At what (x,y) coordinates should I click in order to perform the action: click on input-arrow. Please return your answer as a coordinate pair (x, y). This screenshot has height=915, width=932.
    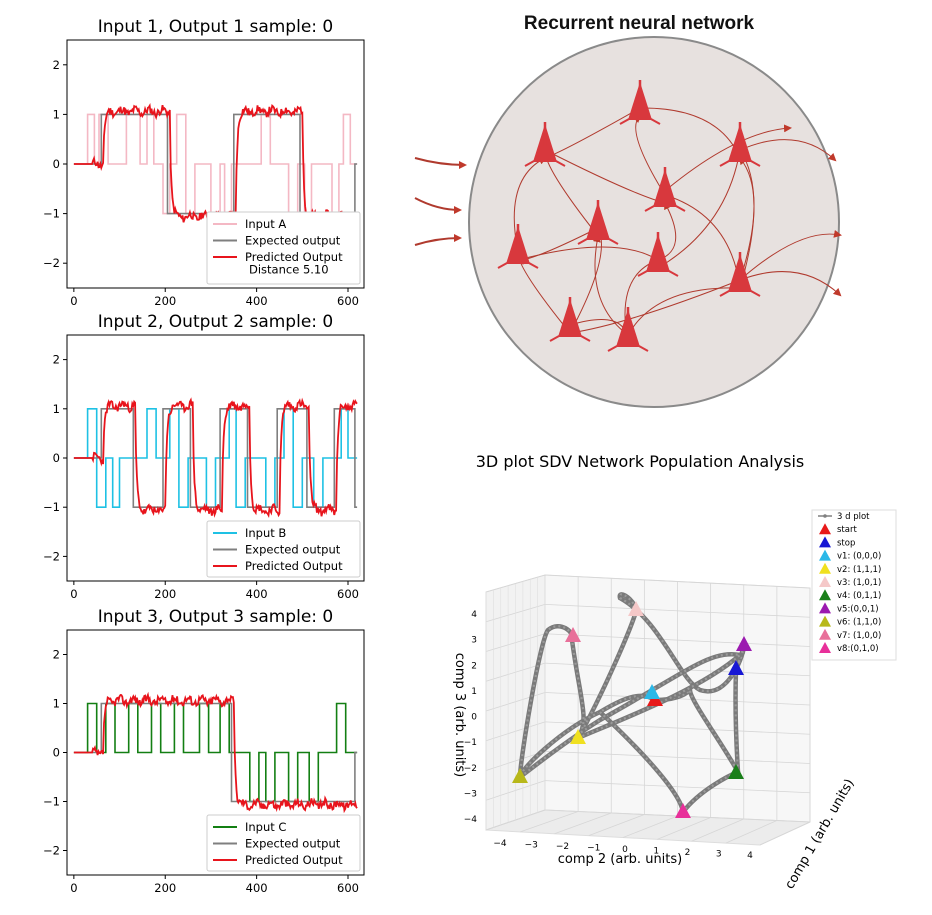
    Looking at the image, I should click on (438, 205).